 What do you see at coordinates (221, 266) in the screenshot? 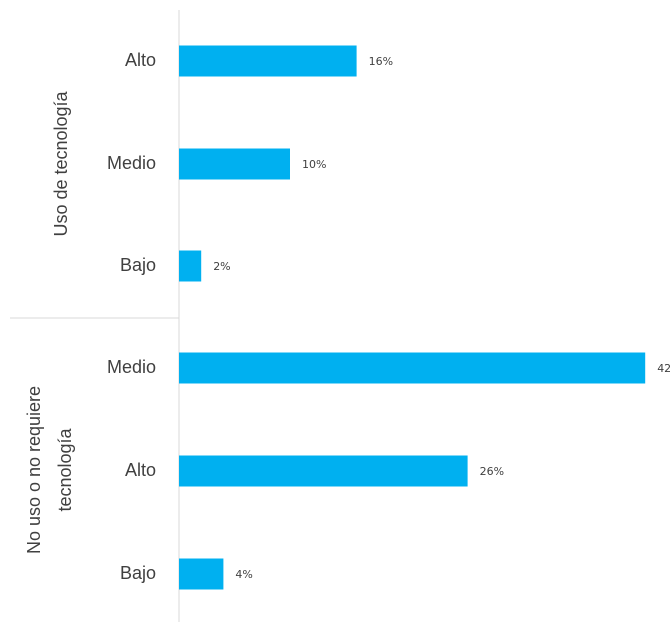
I see `data-label: 2%` at bounding box center [221, 266].